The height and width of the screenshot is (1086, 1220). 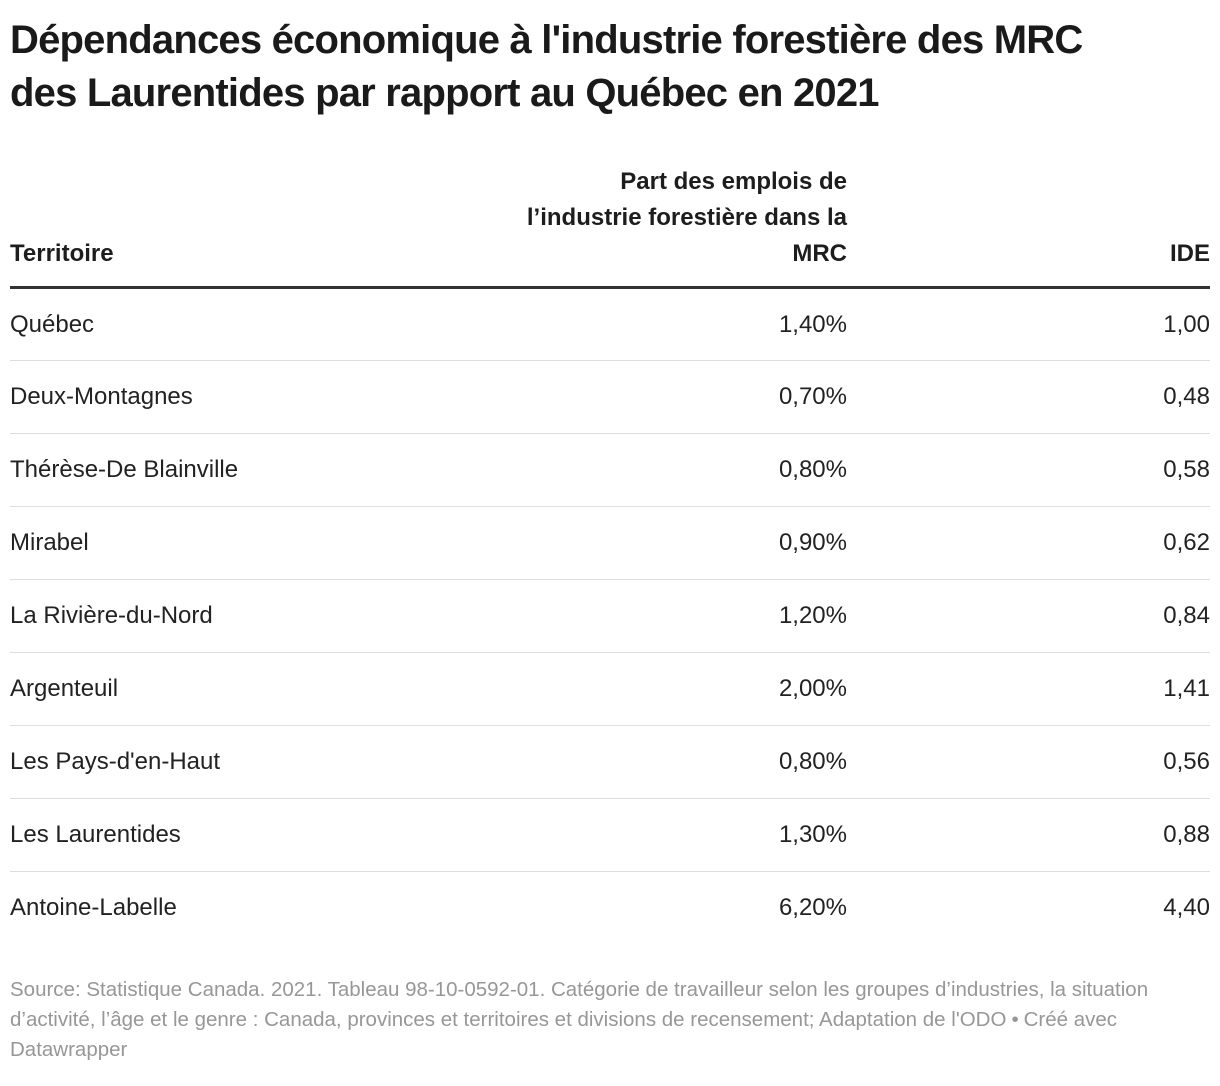 I want to click on table-row: Thérèse-De Blainville 0,80% 0,58, so click(x=610, y=470).